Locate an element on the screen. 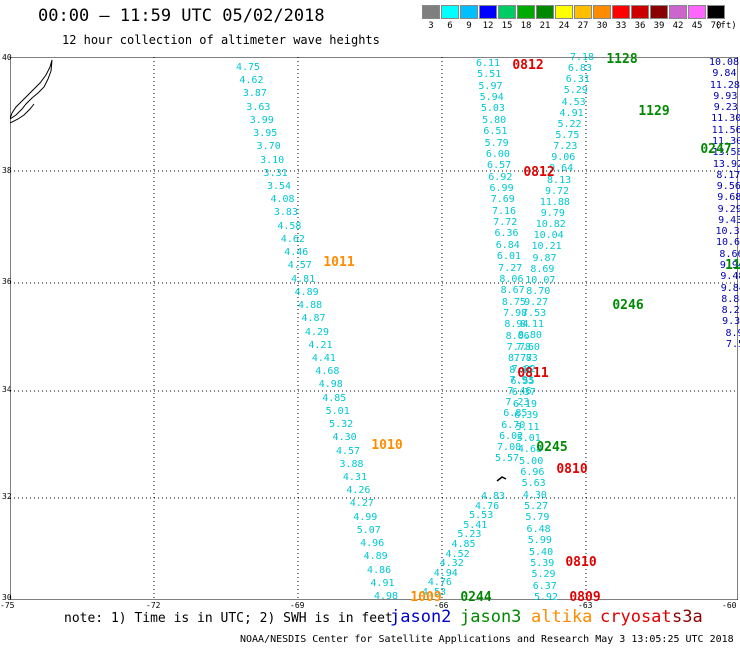  wave-height-value: 8.11 is located at coordinates (532, 325).